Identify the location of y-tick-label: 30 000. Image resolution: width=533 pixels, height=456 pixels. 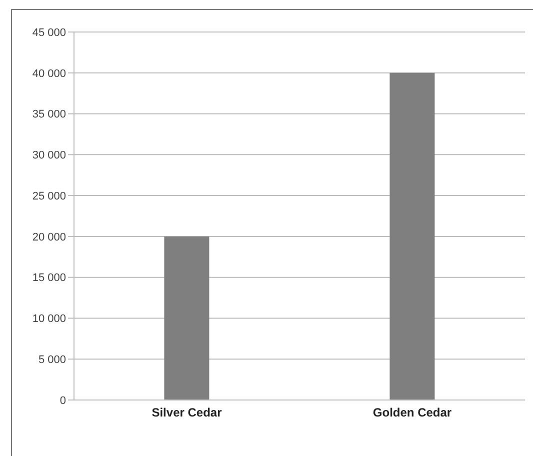
(49, 156).